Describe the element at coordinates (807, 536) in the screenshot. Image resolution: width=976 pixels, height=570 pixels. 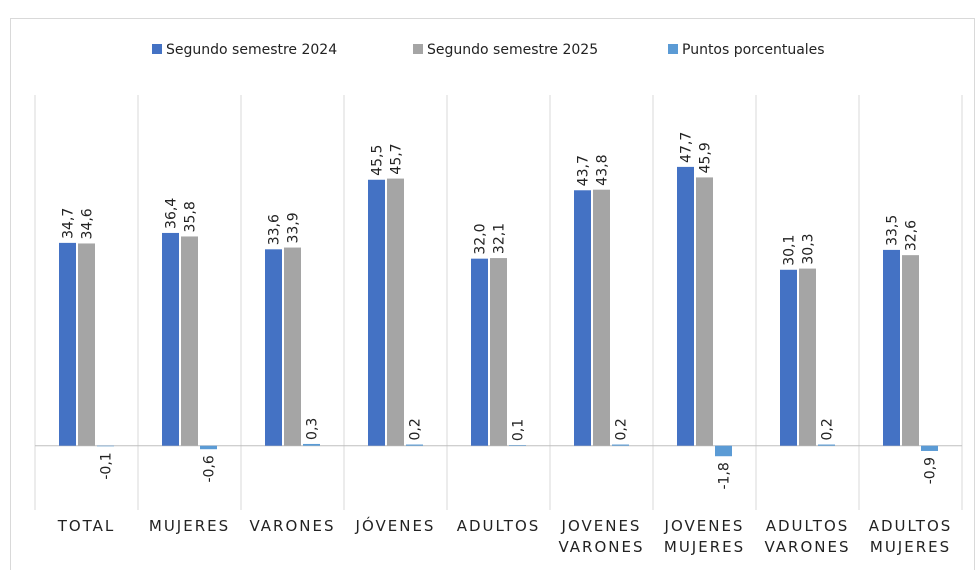
I see `x-tick-label: ADULTOS VARONES` at that location.